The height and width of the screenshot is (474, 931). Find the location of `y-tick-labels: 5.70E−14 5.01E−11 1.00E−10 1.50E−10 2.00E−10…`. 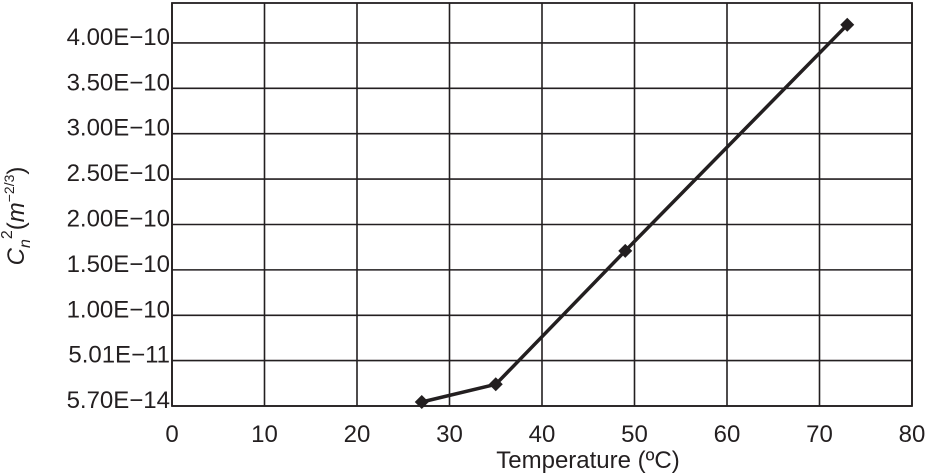

y-tick-labels: 5.70E−14 5.01E−11 1.00E−10 1.50E−10 2.00E−10… is located at coordinates (118, 219).